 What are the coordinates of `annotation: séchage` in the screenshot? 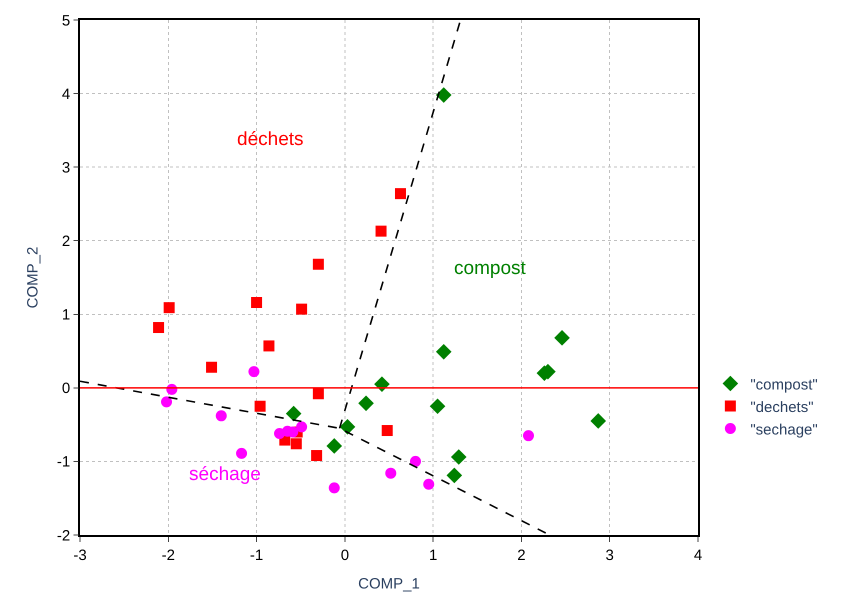 It's located at (225, 474).